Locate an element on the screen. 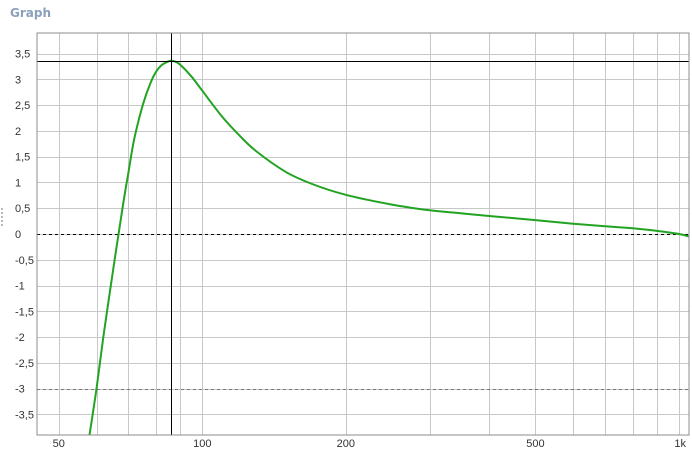  y-tick-label: -3 is located at coordinates (20, 390).